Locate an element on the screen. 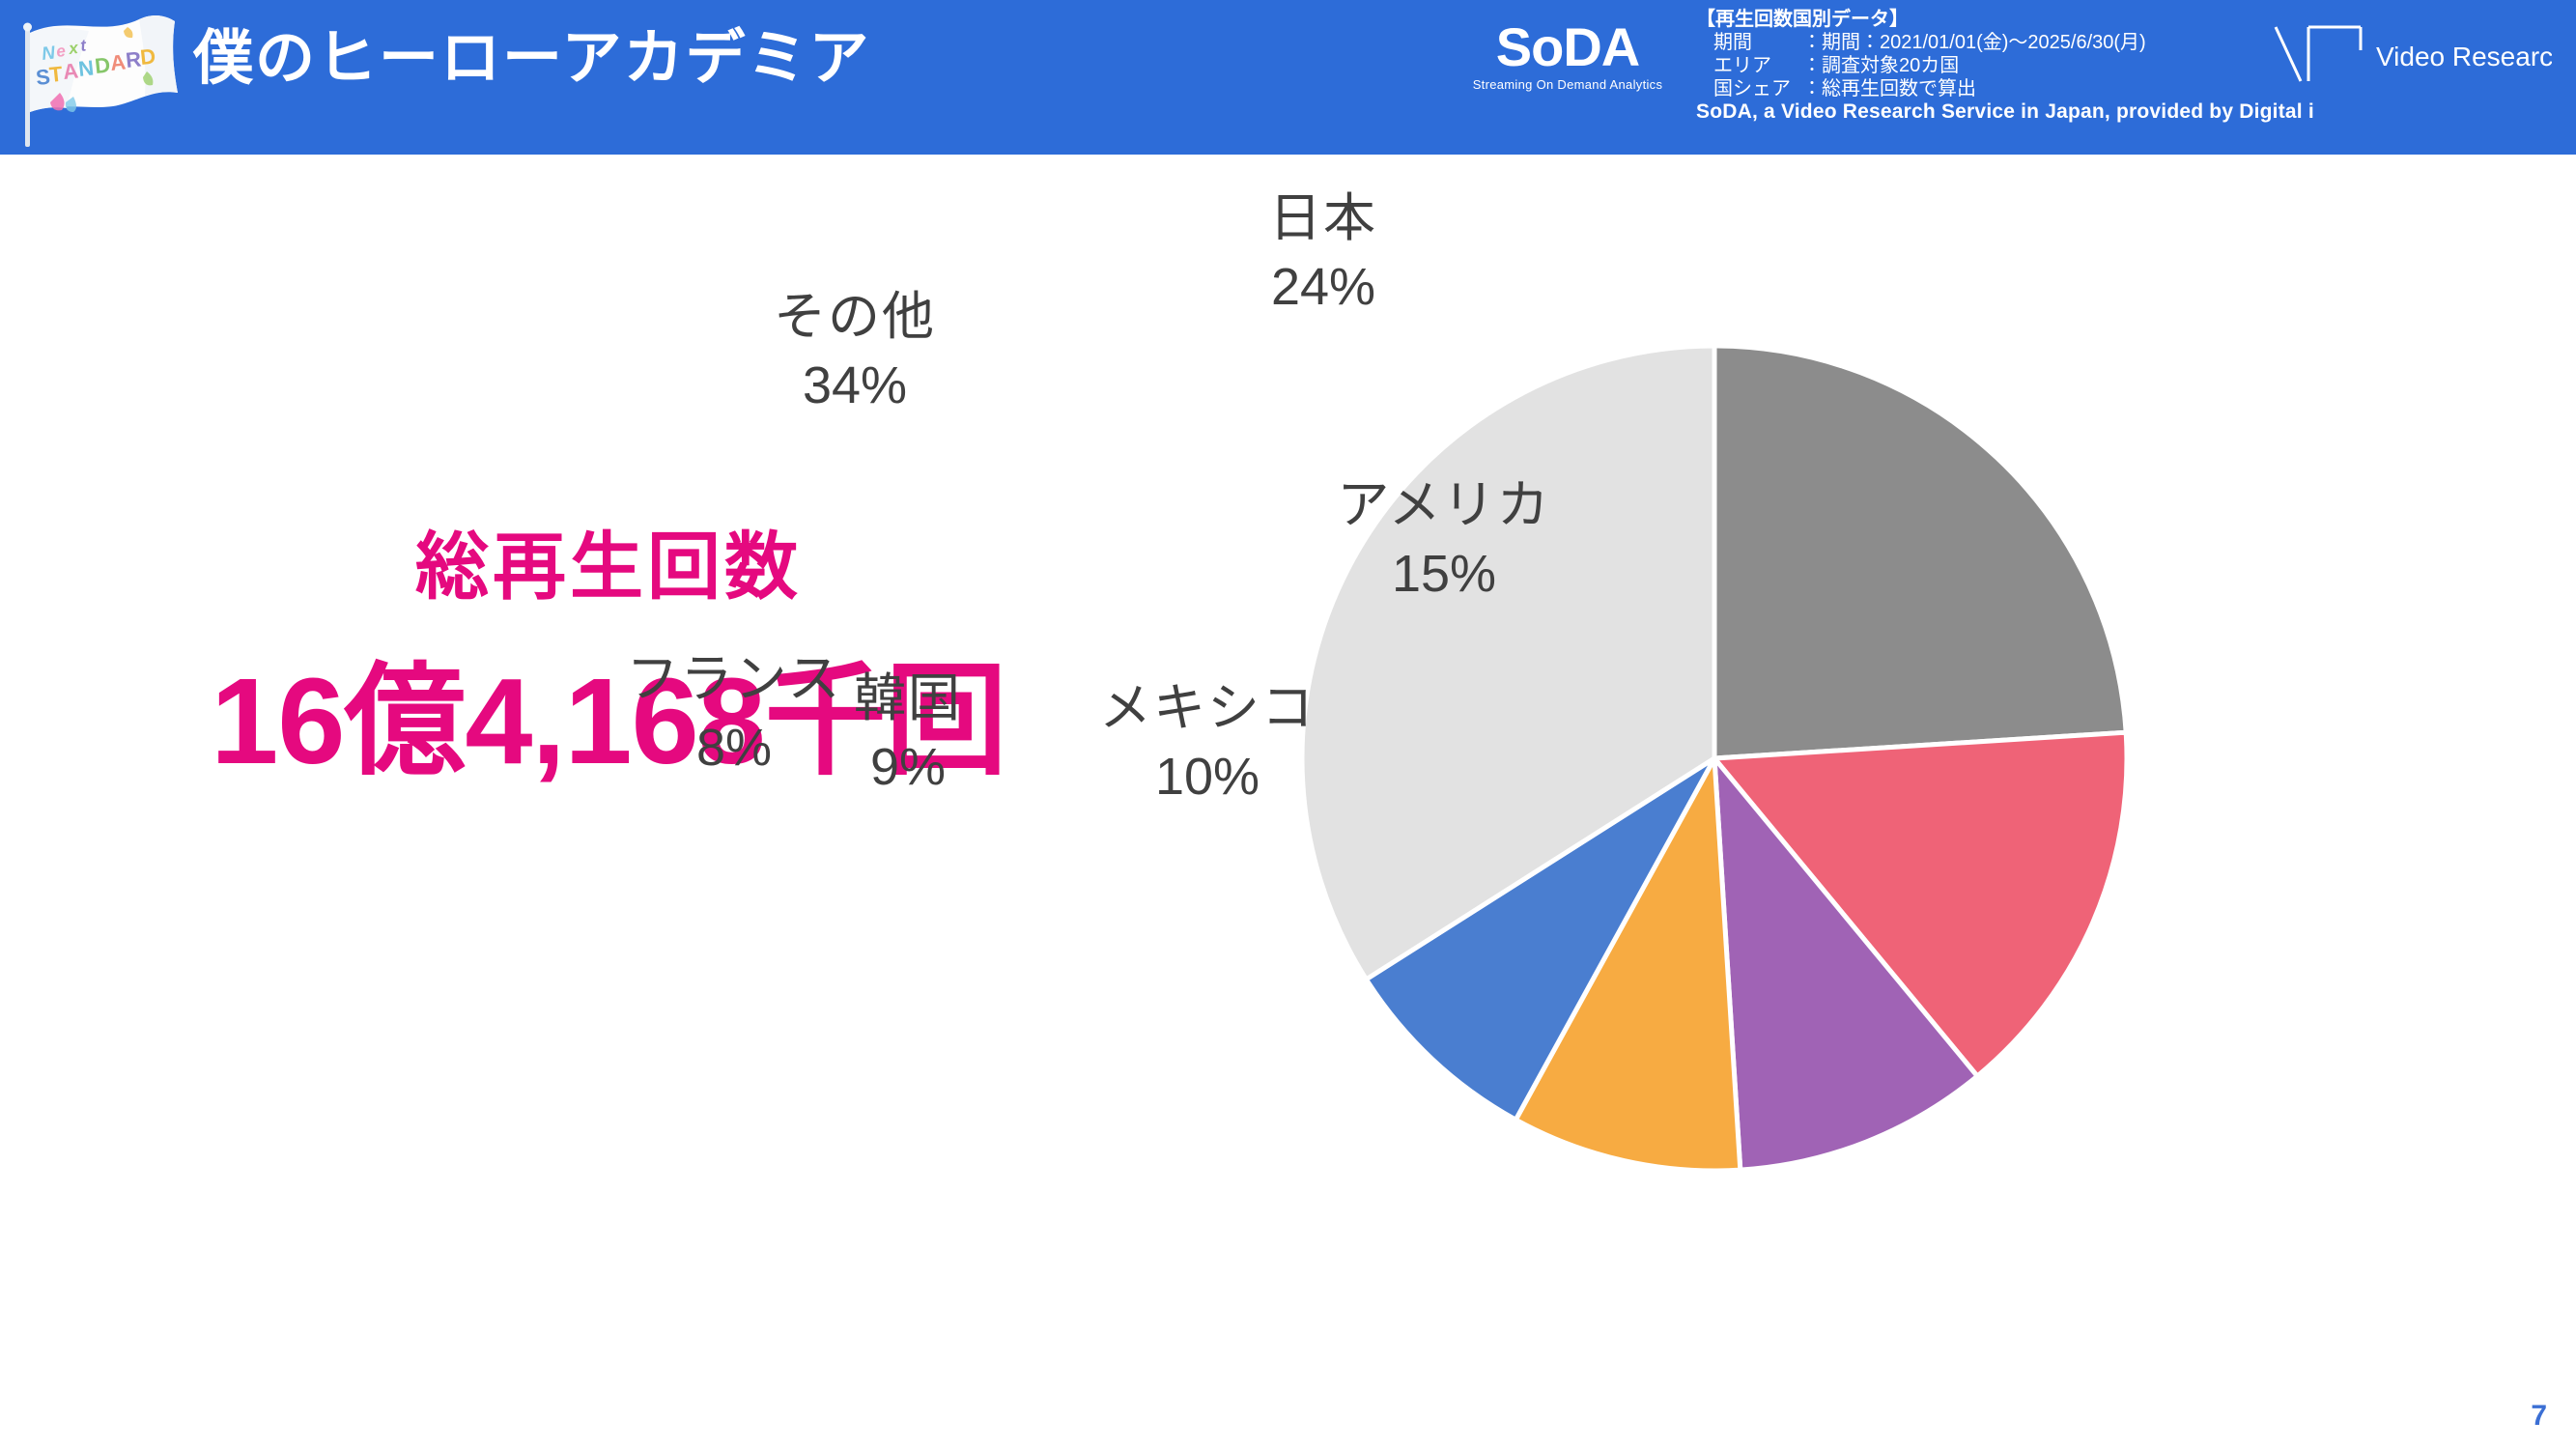  pie-label-other-name: その他 is located at coordinates (855, 317).